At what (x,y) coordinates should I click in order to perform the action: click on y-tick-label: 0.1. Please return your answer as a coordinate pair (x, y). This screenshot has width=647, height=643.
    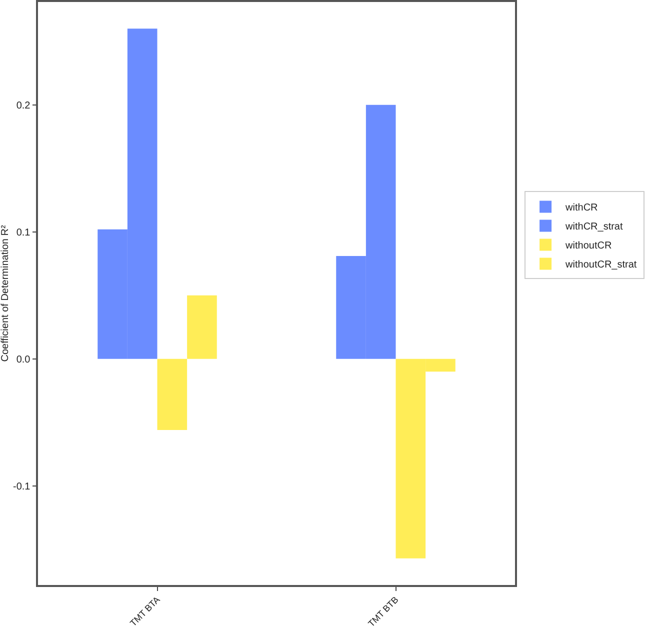
    Looking at the image, I should click on (23, 232).